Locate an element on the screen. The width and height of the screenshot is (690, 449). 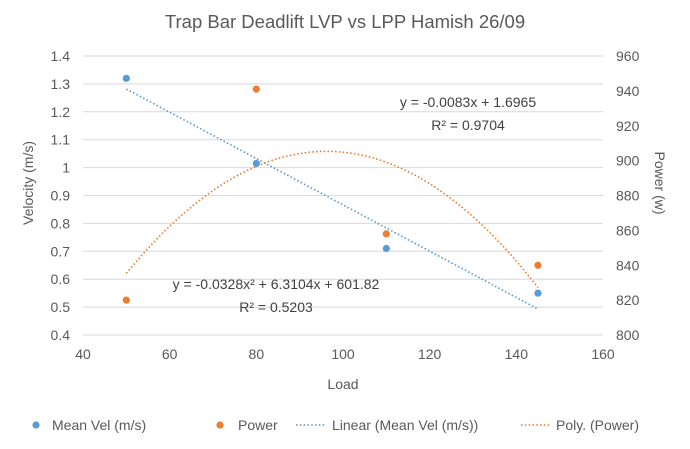
x-tick-labels: 40 60 80 100 120 140 160 is located at coordinates (345, 354).